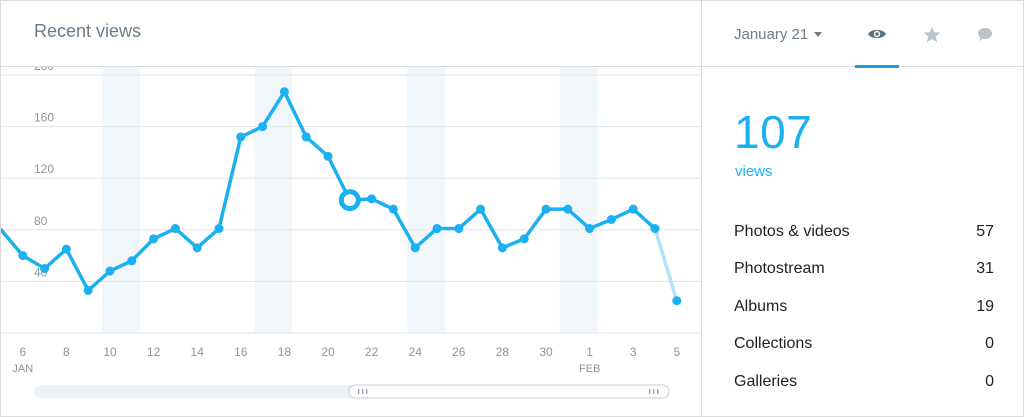 Image resolution: width=1024 pixels, height=417 pixels. I want to click on scrollbar-left-grip, so click(363, 391).